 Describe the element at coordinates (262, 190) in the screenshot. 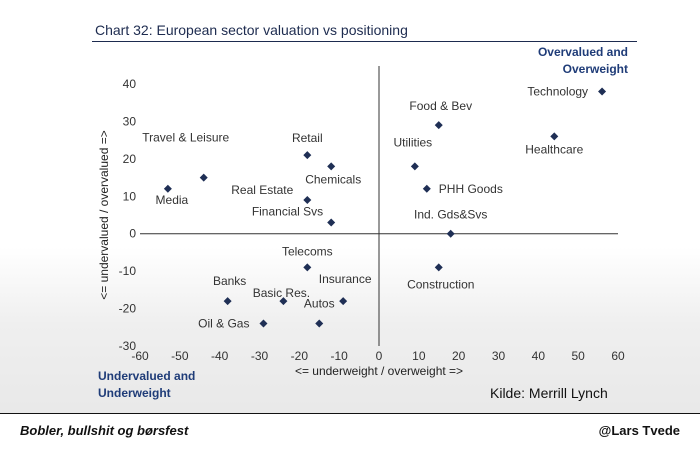

I see `data-point-label: Real Estate` at that location.